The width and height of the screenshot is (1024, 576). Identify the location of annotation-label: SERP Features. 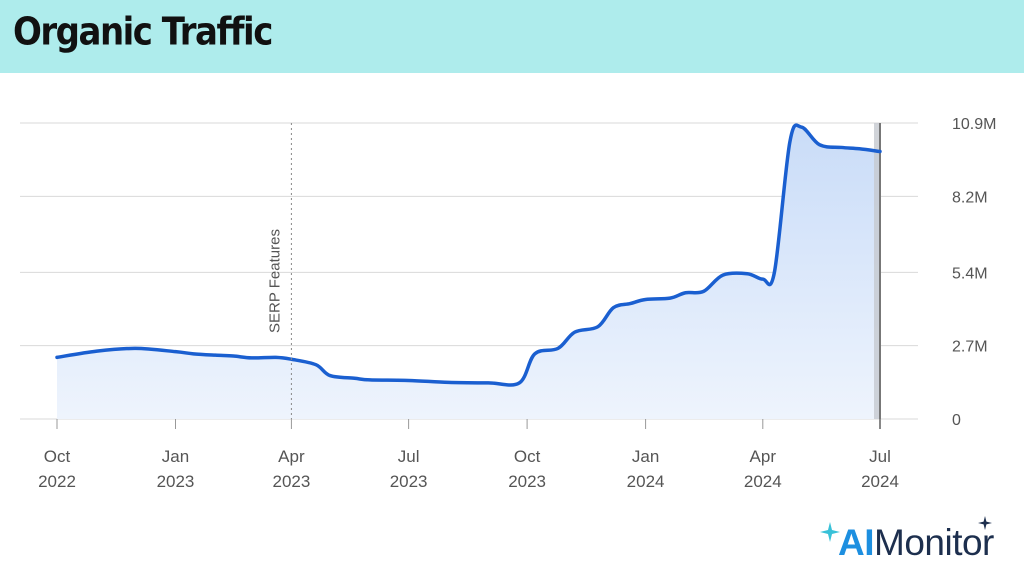
(274, 281).